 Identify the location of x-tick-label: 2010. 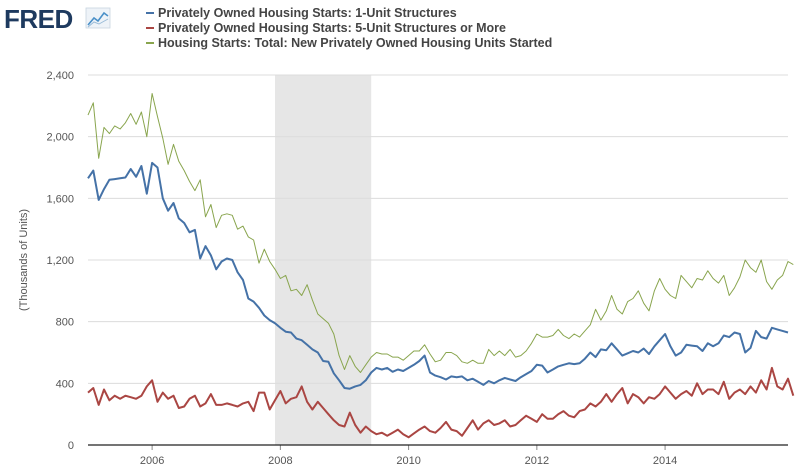
(408, 461).